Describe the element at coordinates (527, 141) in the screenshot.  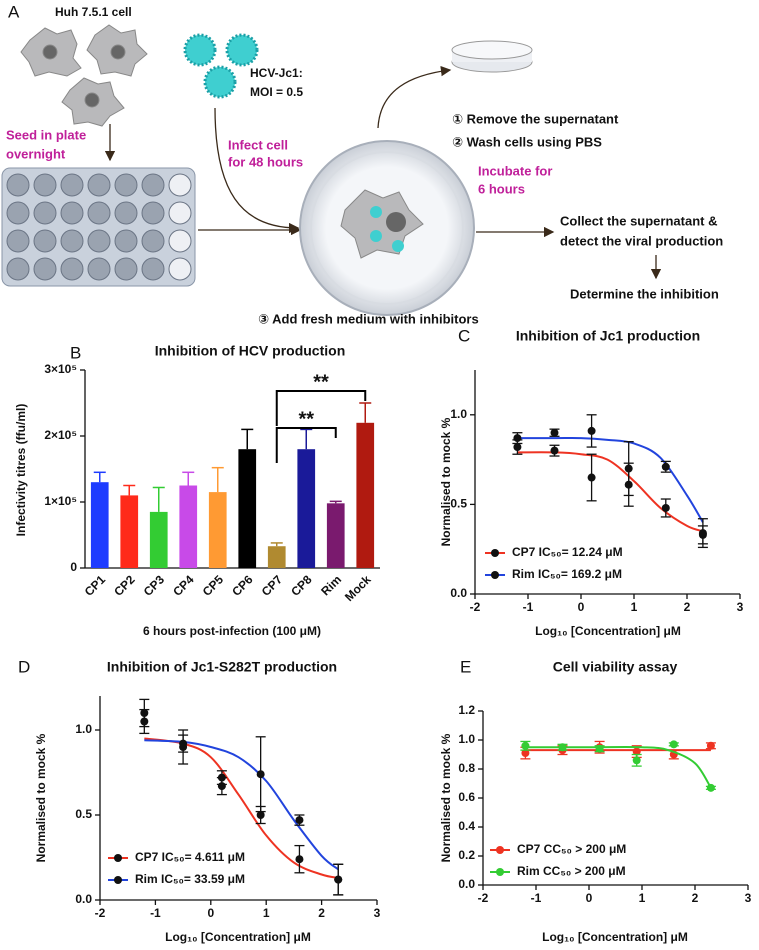
I see `step-text: ② Wash cells using PBS` at that location.